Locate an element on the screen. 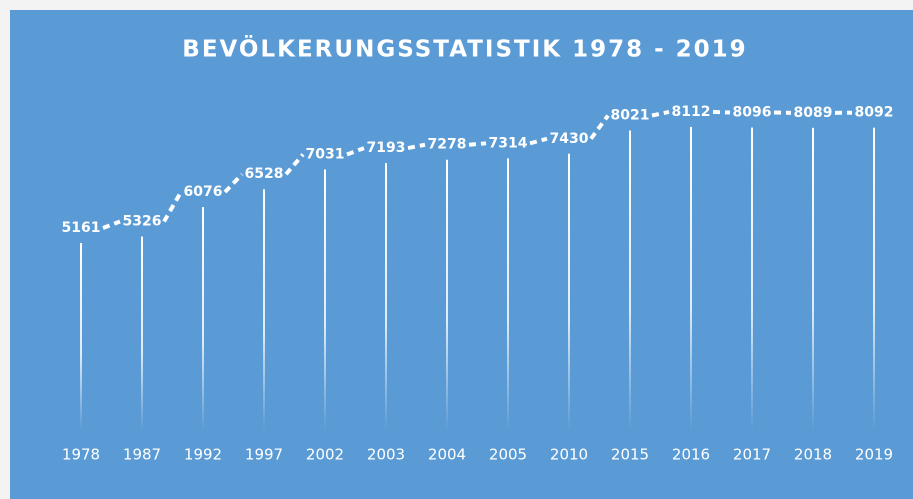 This screenshot has height=499, width=913. value-label: 5326 is located at coordinates (142, 222).